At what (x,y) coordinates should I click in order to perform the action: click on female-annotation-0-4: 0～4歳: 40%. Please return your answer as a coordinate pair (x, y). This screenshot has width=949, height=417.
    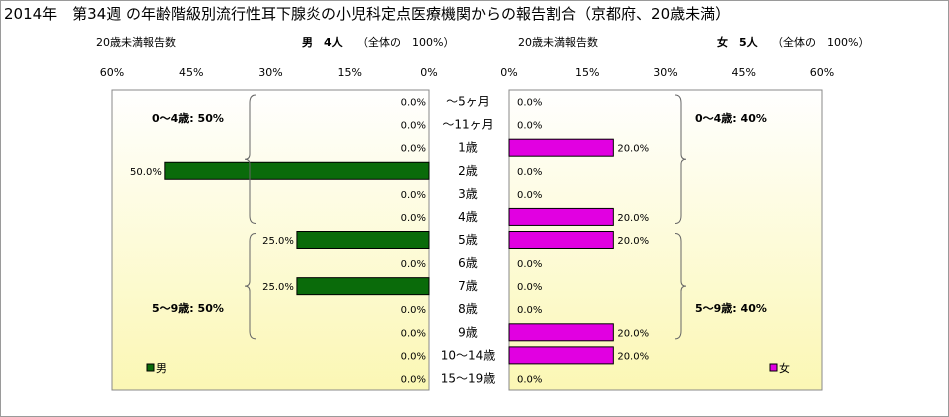
    Looking at the image, I should click on (731, 118).